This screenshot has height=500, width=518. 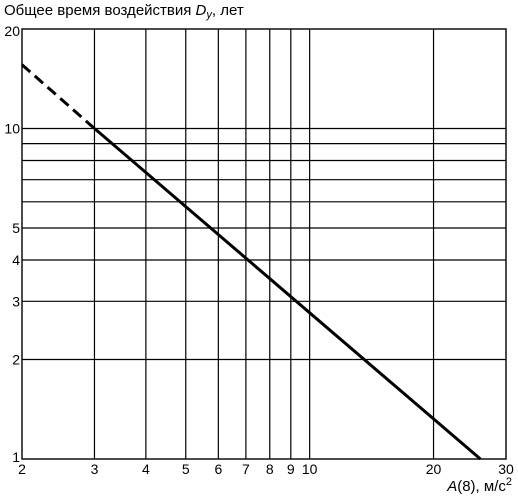 What do you see at coordinates (100, 10) in the screenshot?
I see `y-axis-label-text: Общее время воздействия` at bounding box center [100, 10].